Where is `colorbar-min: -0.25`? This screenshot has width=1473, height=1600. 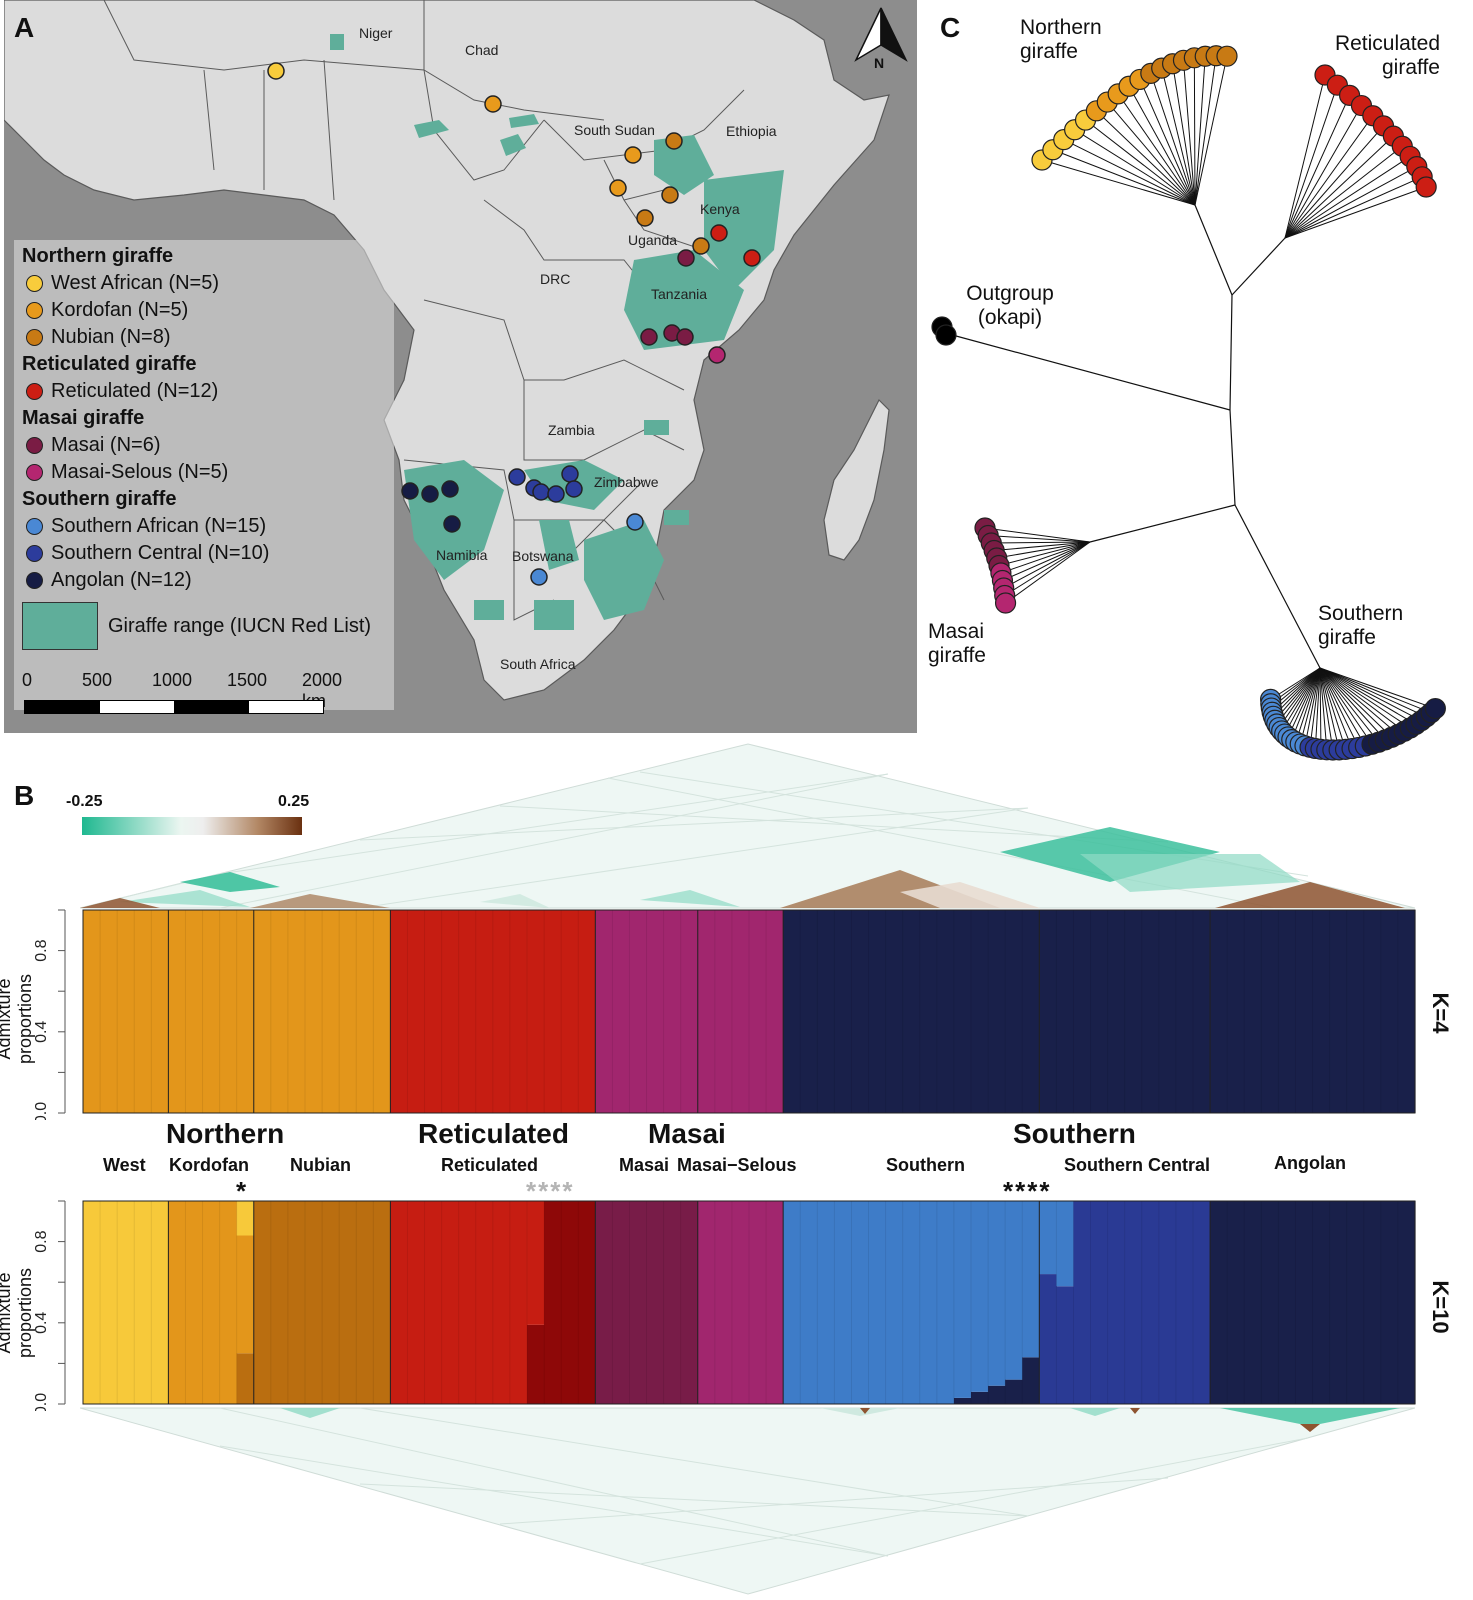
colorbar-min: -0.25 is located at coordinates (84, 801).